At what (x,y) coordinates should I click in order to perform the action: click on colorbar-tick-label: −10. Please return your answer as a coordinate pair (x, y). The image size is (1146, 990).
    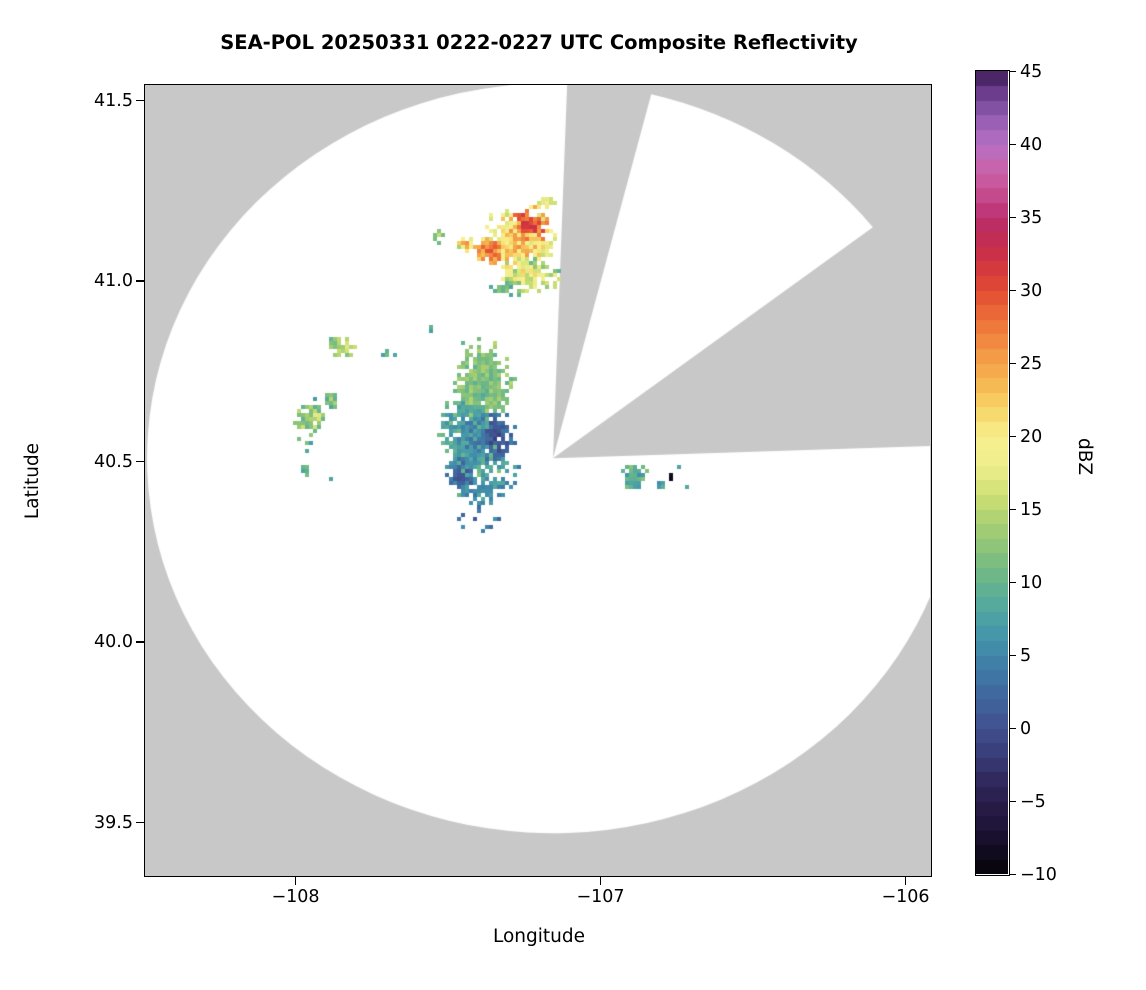
    Looking at the image, I should click on (1038, 874).